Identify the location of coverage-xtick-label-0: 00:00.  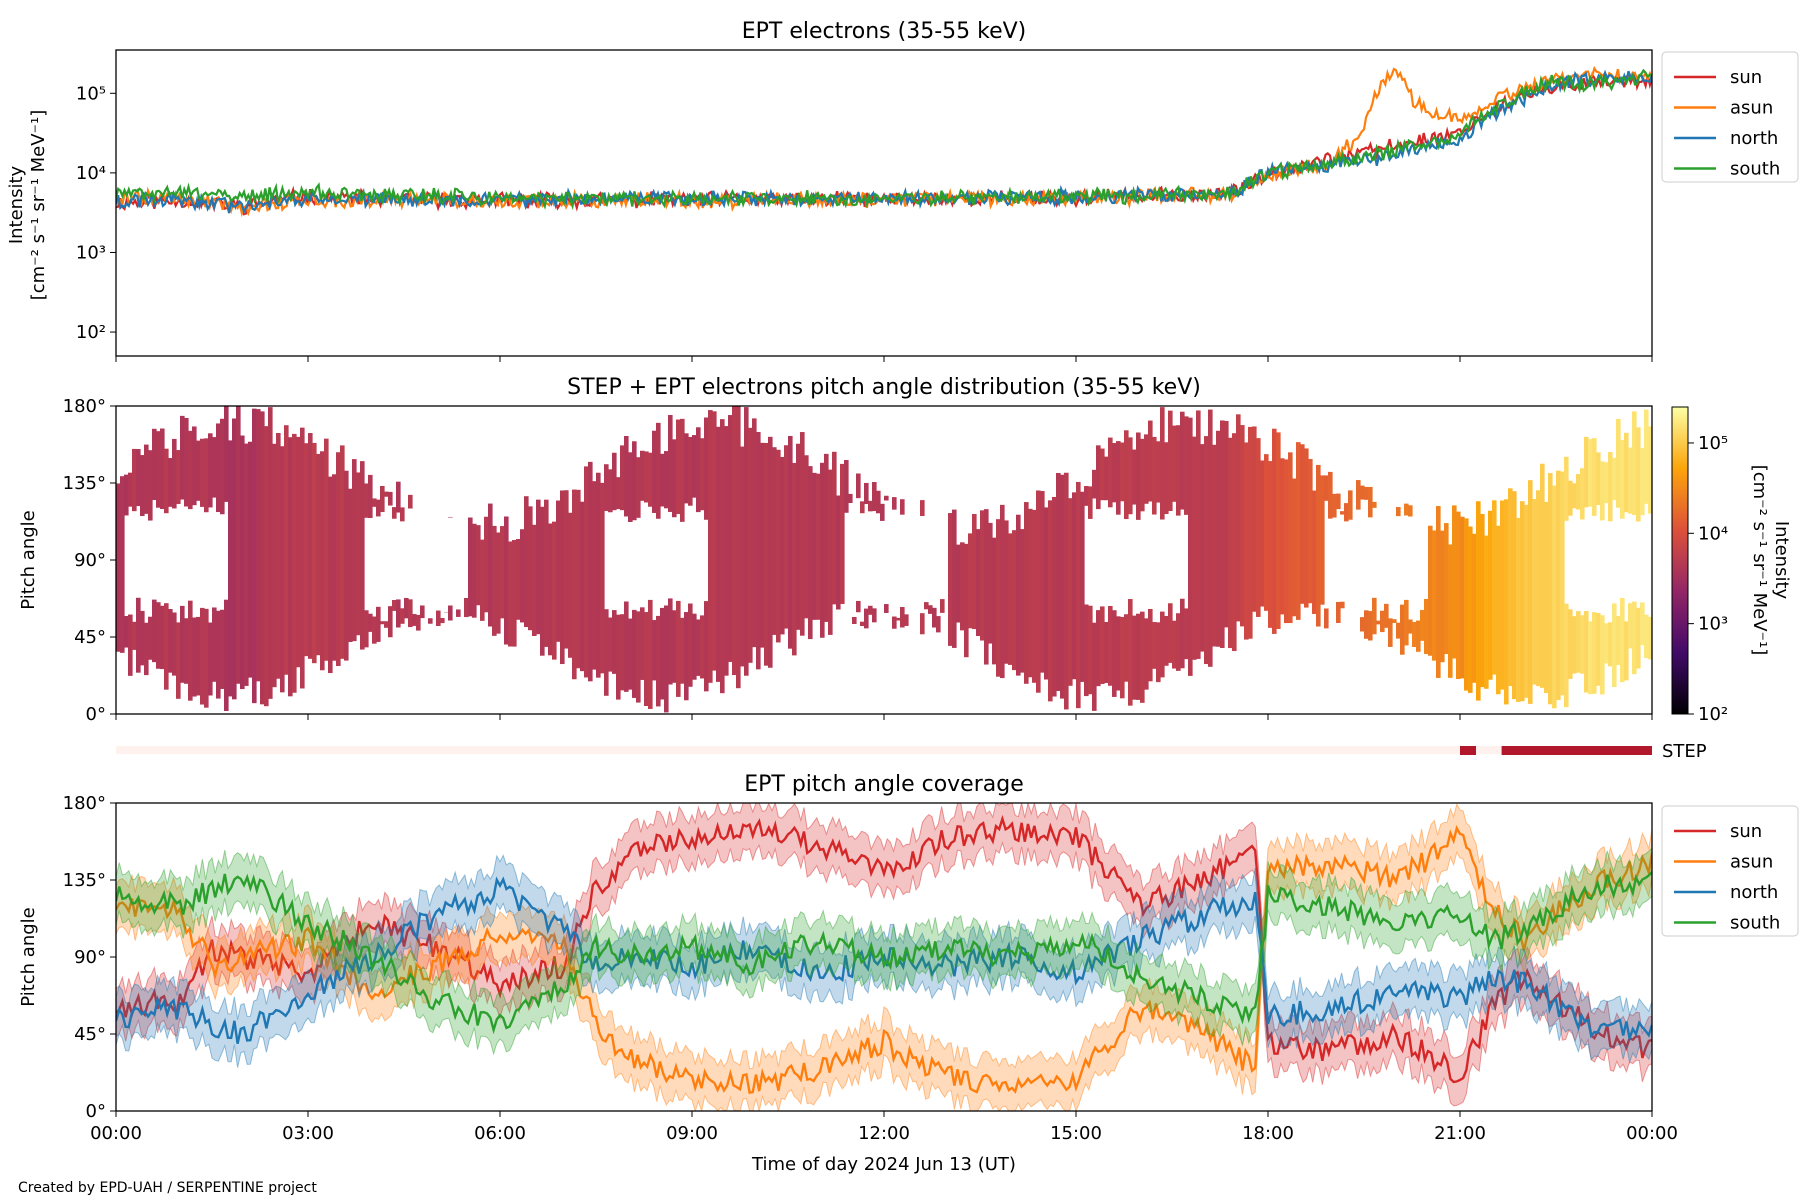
(116, 1133).